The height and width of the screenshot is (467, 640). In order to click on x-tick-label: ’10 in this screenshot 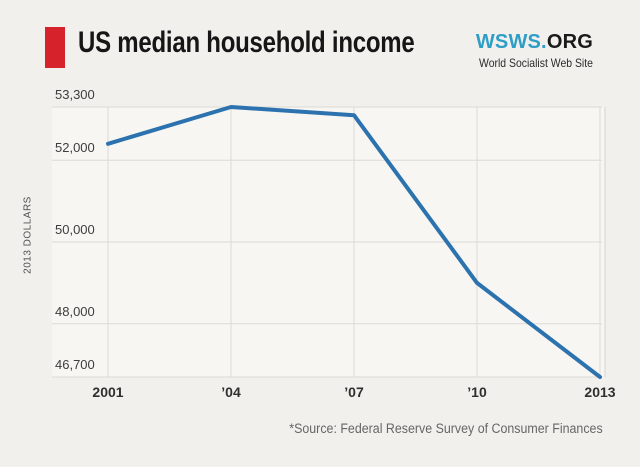, I will do `click(477, 392)`.